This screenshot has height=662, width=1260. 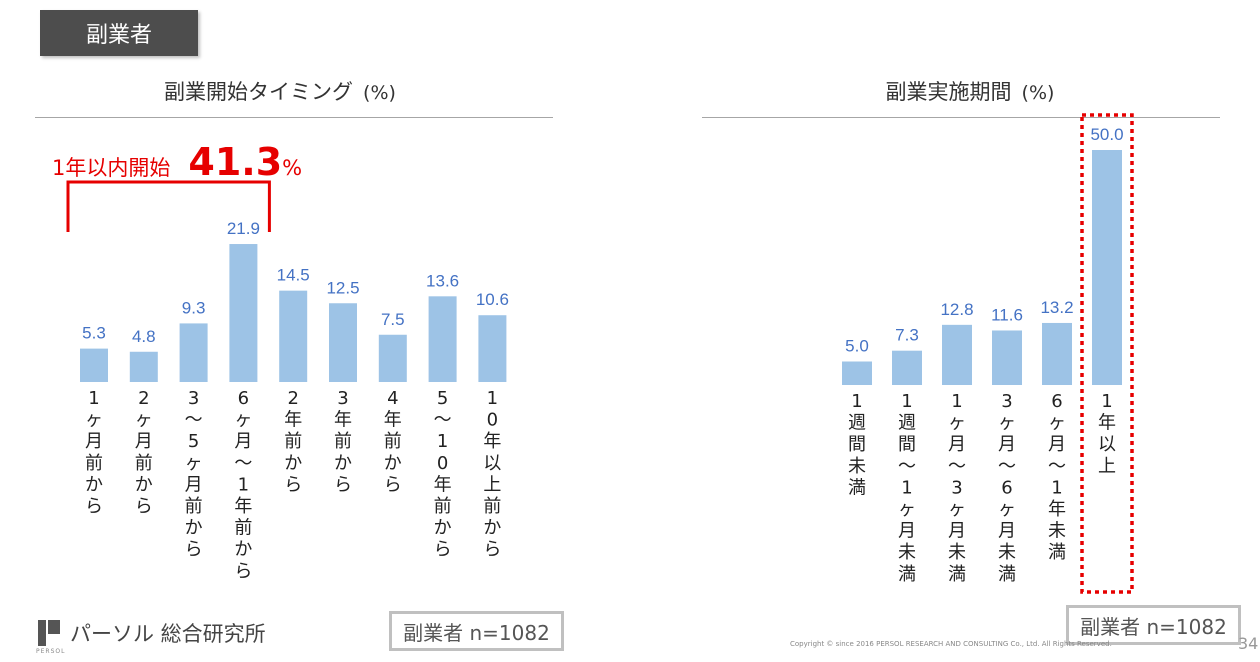 What do you see at coordinates (49, 633) in the screenshot?
I see `persol-logo-icon` at bounding box center [49, 633].